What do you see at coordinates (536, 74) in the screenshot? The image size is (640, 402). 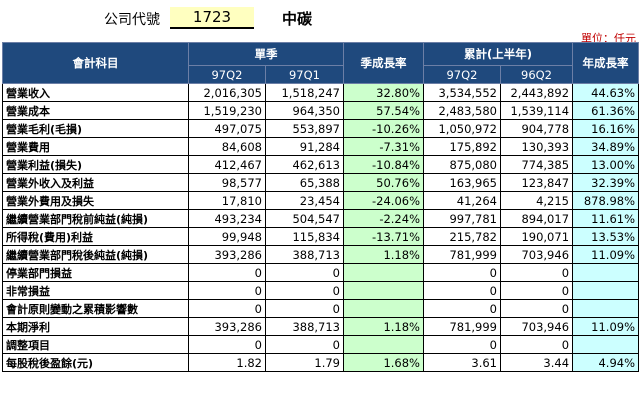 I see `header-c-prev: 96Q2` at bounding box center [536, 74].